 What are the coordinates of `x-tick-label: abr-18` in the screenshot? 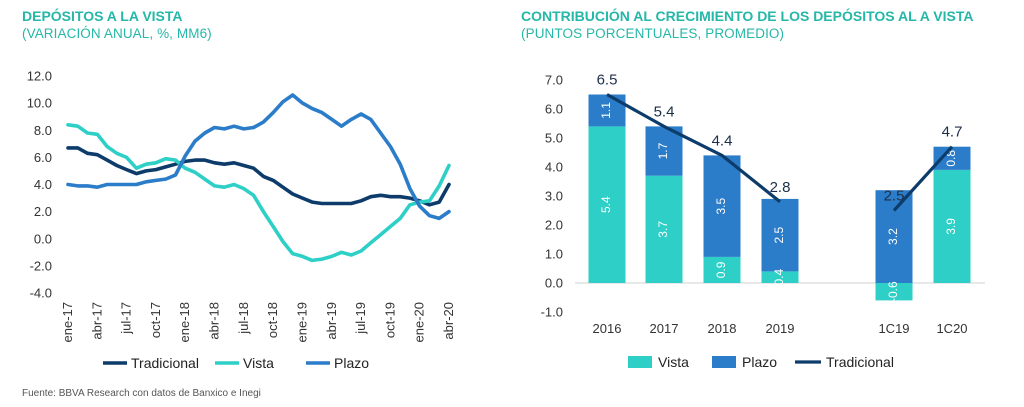 It's located at (214, 321).